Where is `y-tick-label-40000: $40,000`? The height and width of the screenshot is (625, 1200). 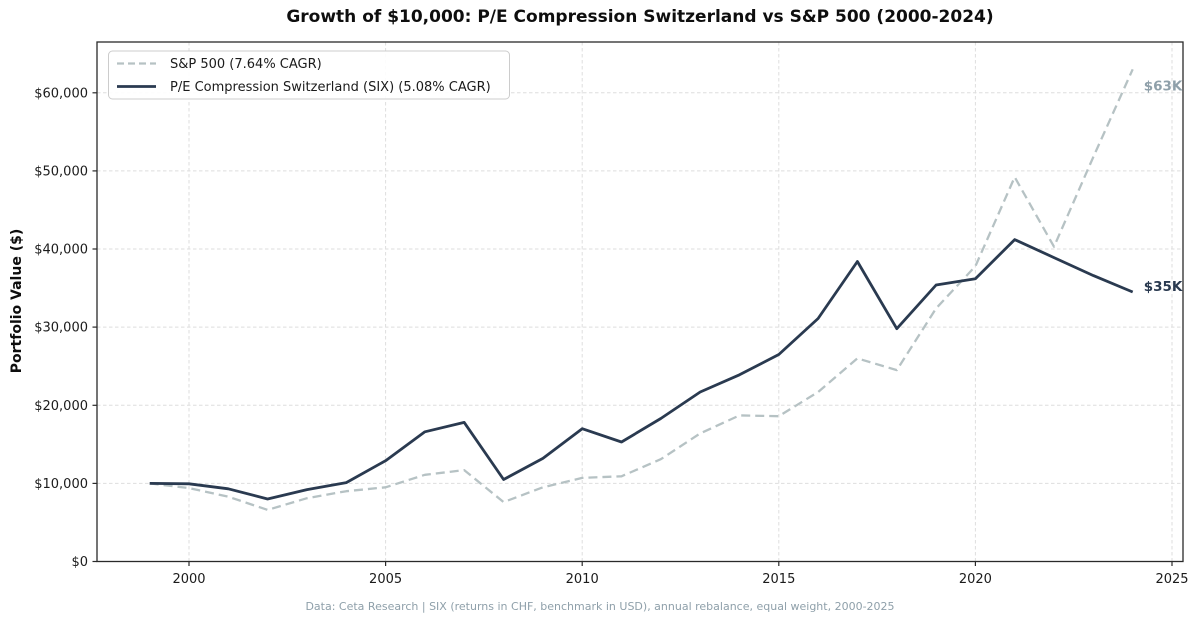 y-tick-label-40000: $40,000 is located at coordinates (61, 250).